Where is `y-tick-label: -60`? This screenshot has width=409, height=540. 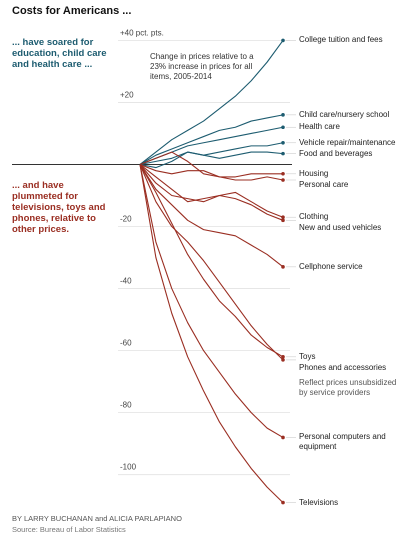
y-tick-label: -60 is located at coordinates (126, 343).